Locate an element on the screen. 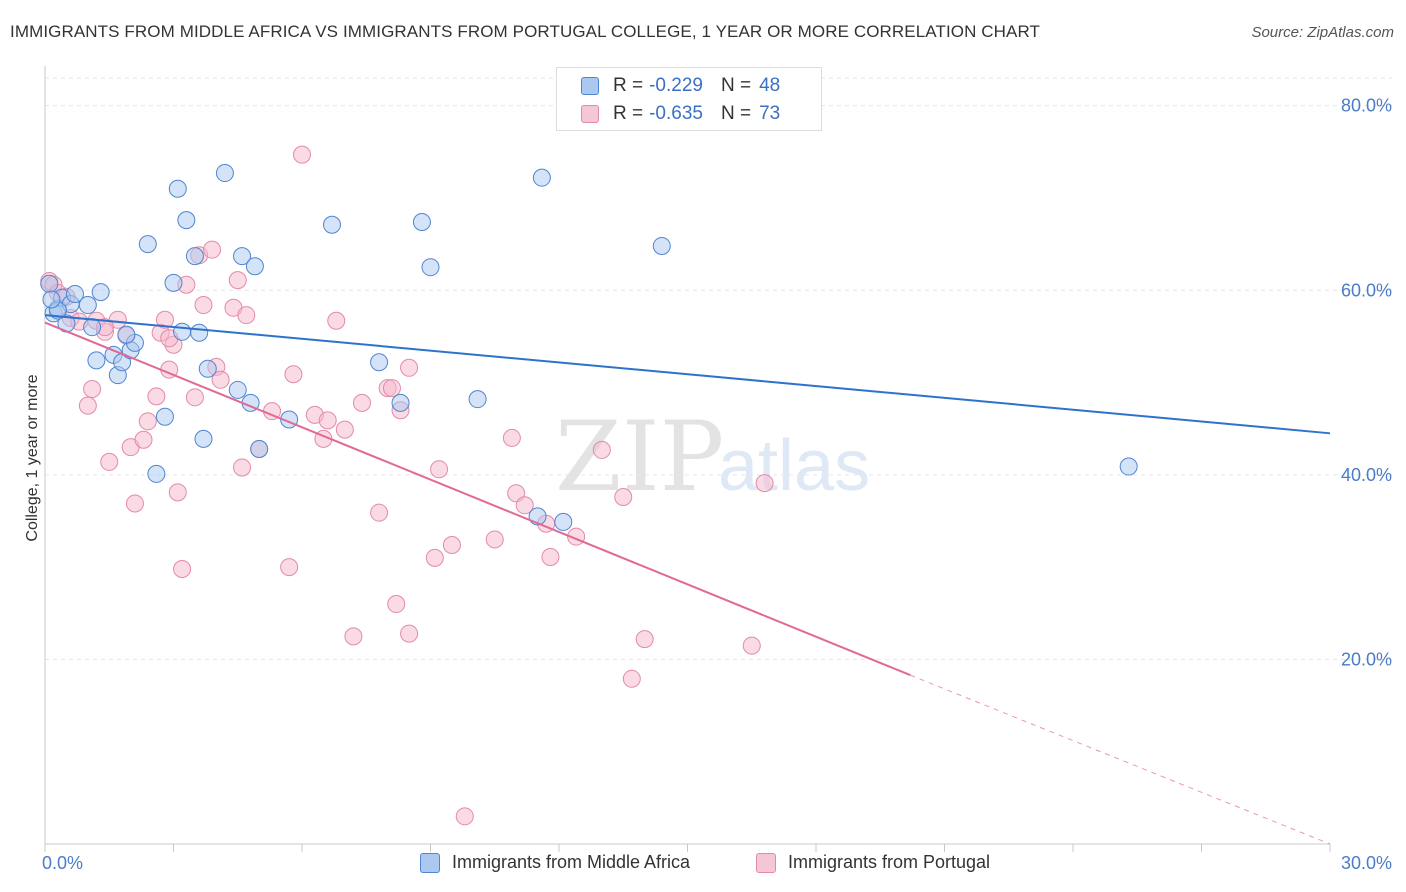  legend-swatch-pink is located at coordinates (590, 114).